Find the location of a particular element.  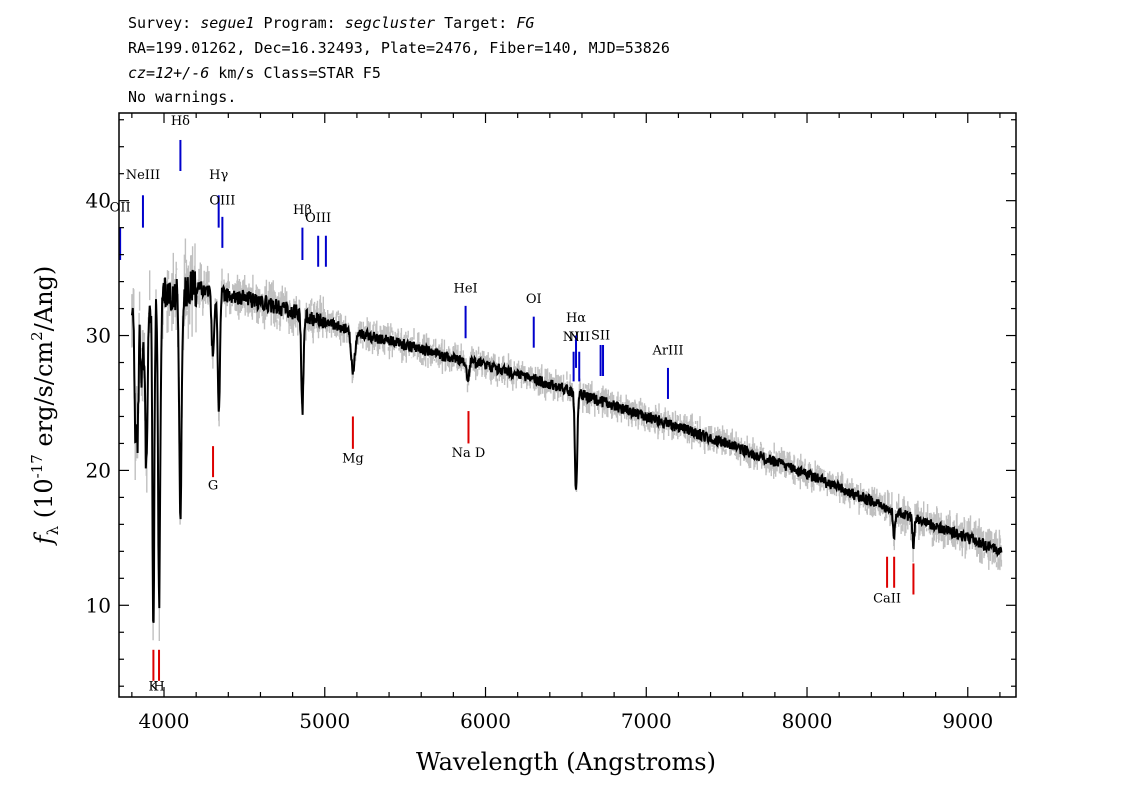

absorption-line-label-0: K is located at coordinates (154, 686).